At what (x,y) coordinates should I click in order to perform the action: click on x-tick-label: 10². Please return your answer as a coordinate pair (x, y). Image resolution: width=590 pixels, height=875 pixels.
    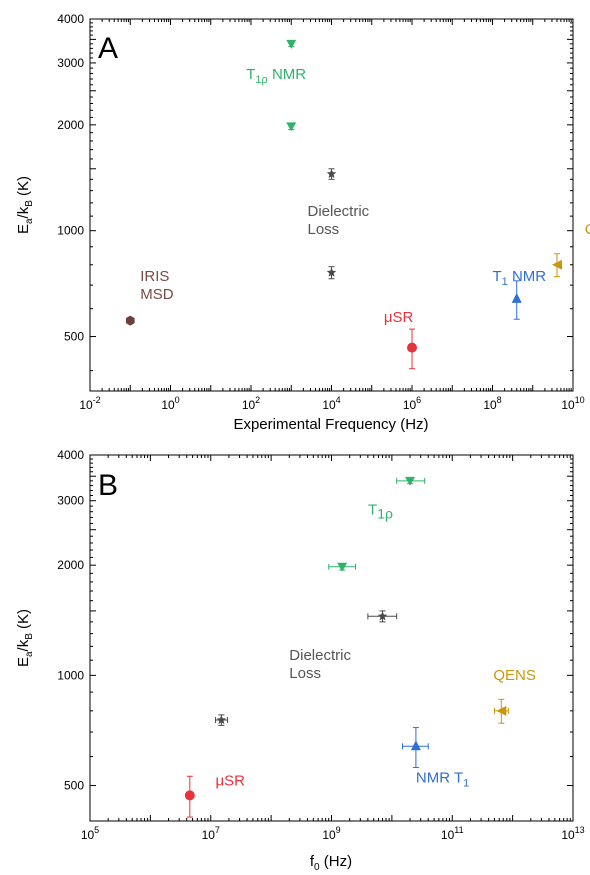
    Looking at the image, I should click on (251, 403).